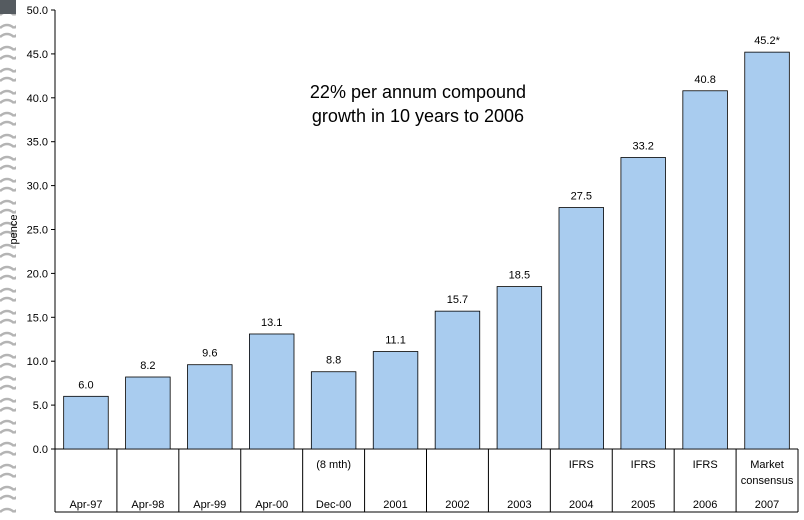 This screenshot has height=520, width=804. Describe the element at coordinates (642, 147) in the screenshot. I see `bar-value-label: 33.2` at that location.